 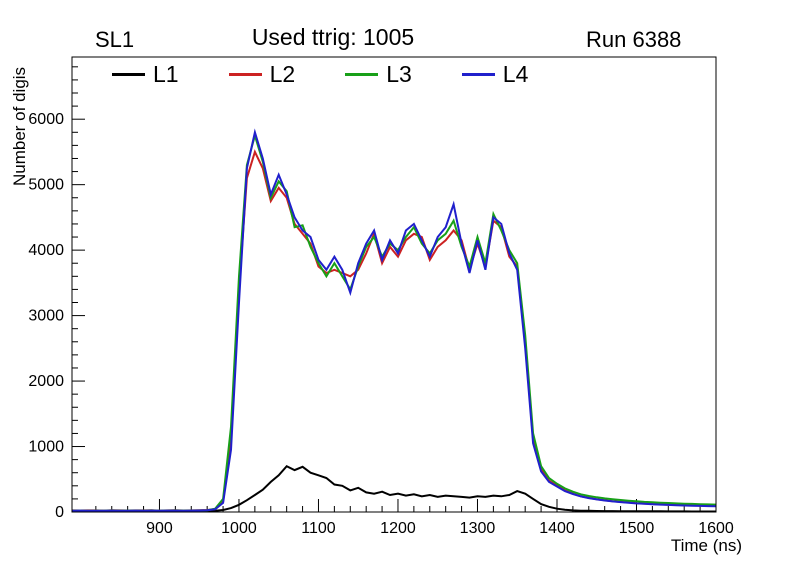 I want to click on y-tick-label: 2000, so click(x=46, y=381).